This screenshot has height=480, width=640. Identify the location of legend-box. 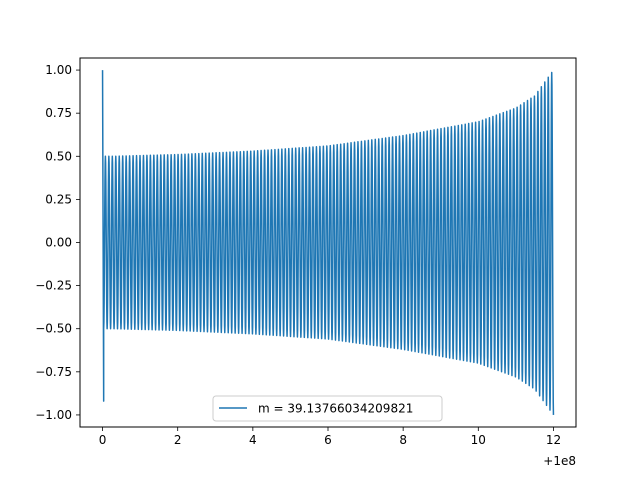
(327, 408).